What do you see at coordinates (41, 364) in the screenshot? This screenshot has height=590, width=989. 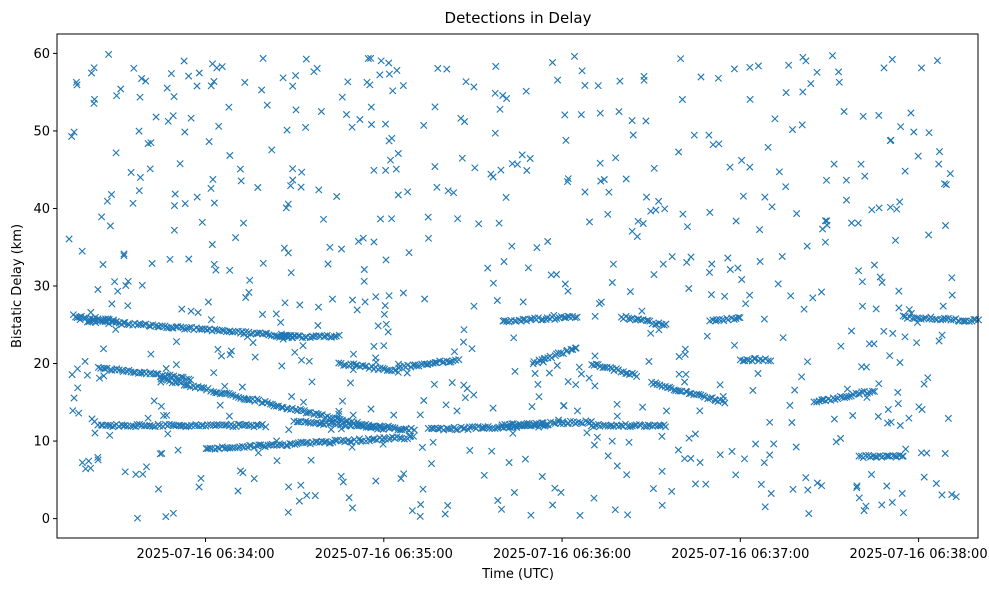 I see `y-tick-label: 20` at bounding box center [41, 364].